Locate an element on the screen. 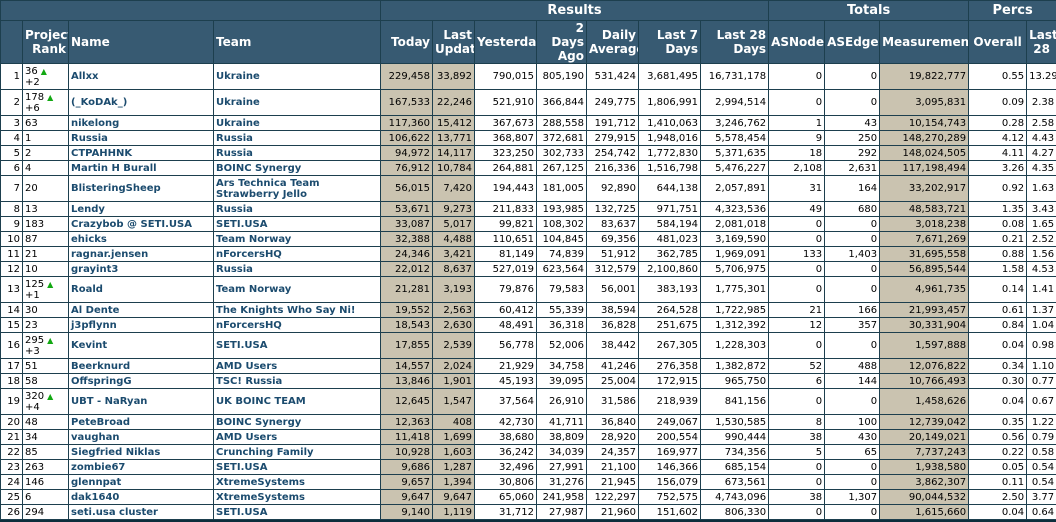 This screenshot has width=1056, height=522. user-name-link: Al Dente is located at coordinates (141, 310).